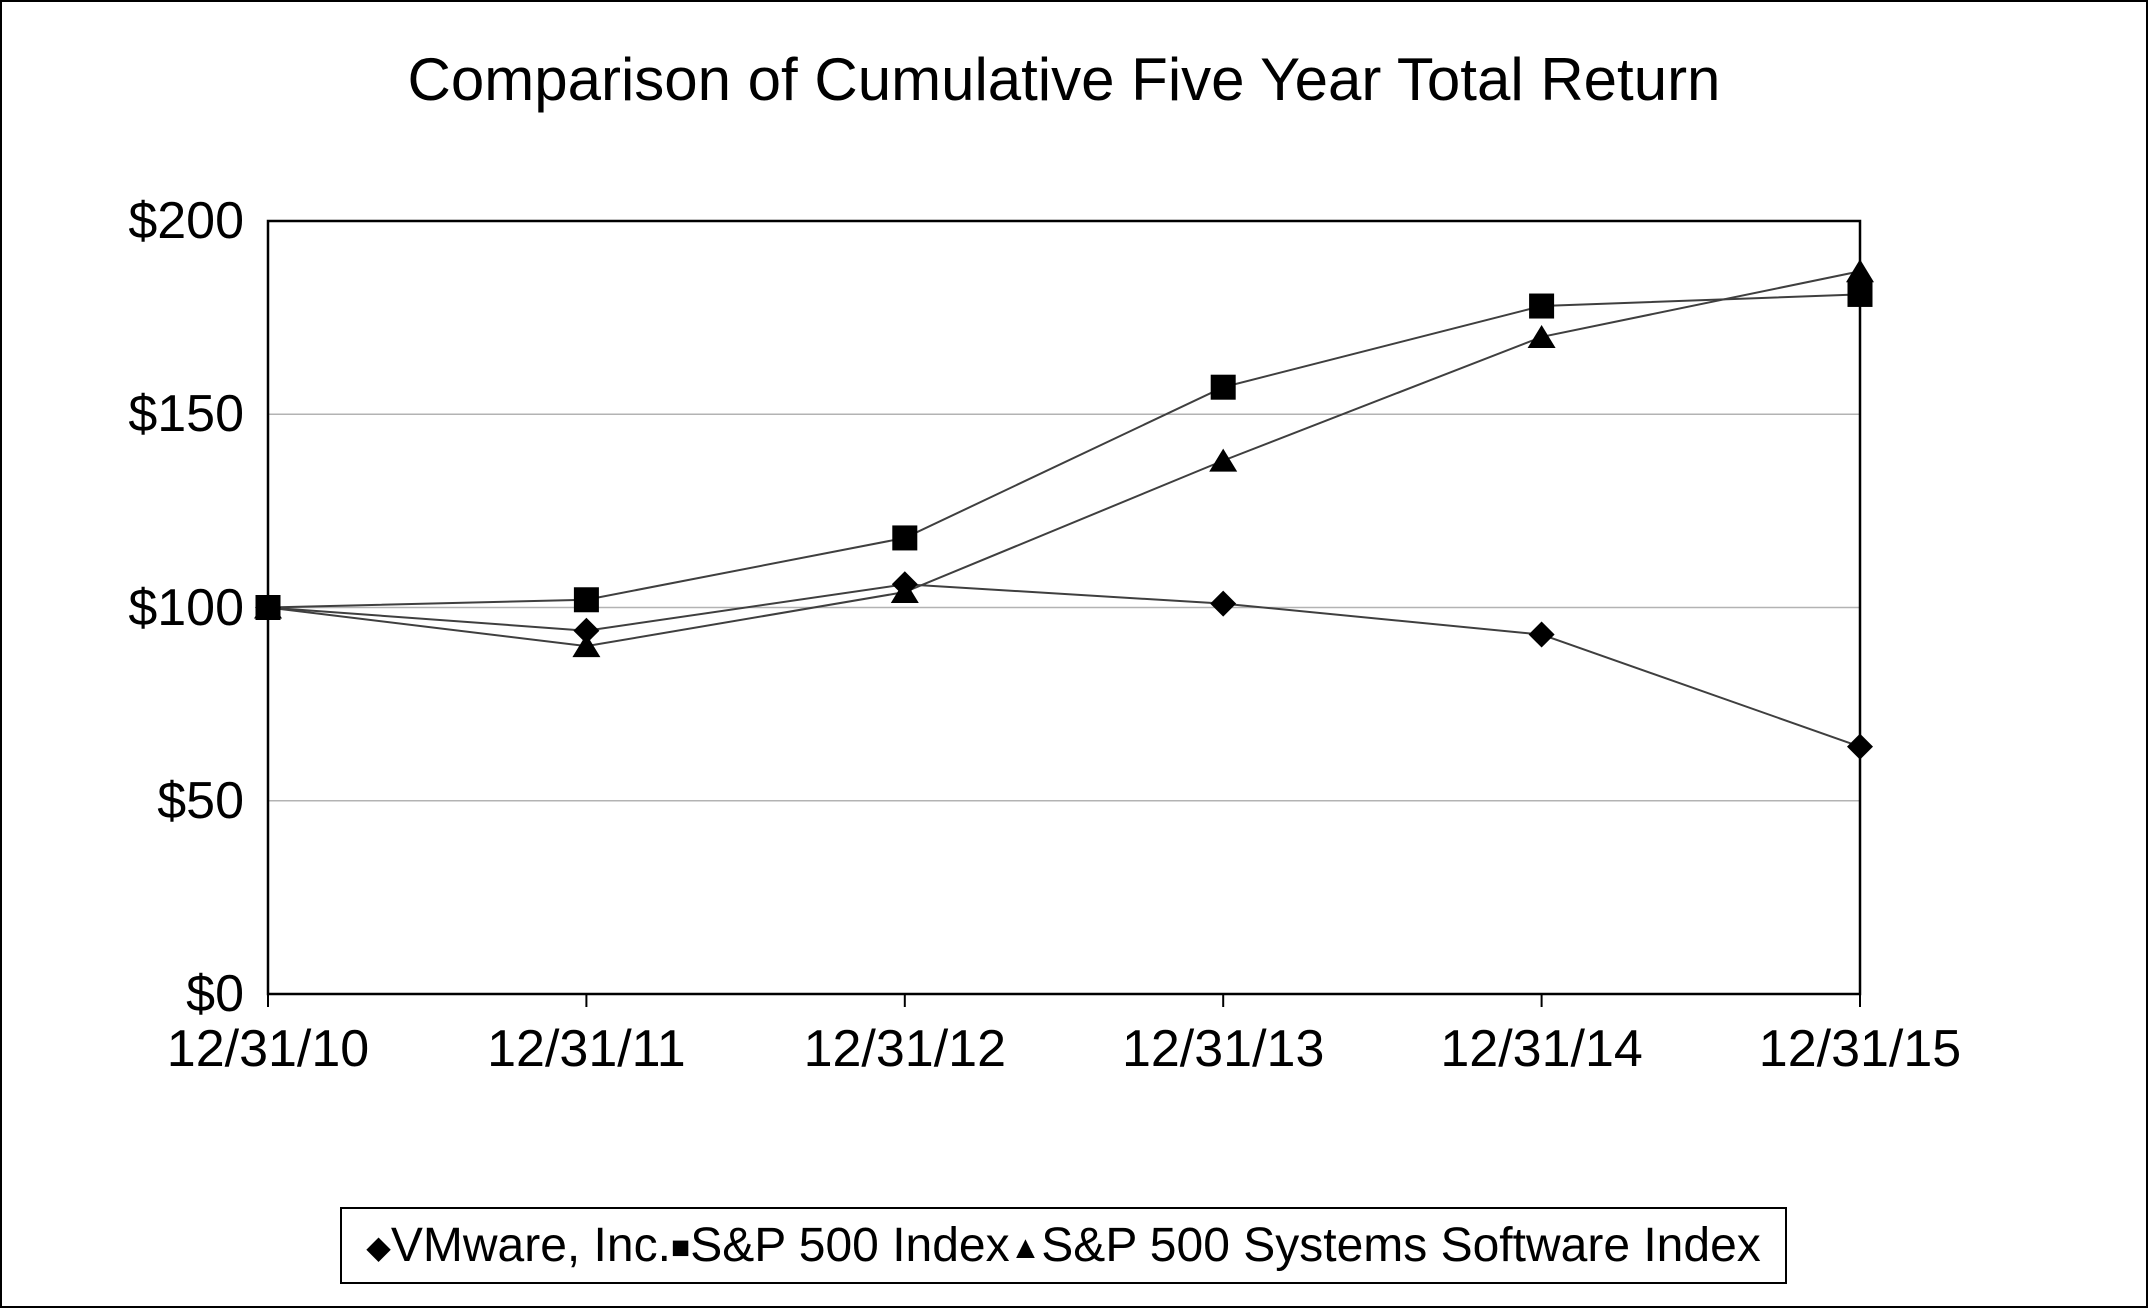  Describe the element at coordinates (1064, 665) in the screenshot. I see `series-line-vmware-inc` at that location.